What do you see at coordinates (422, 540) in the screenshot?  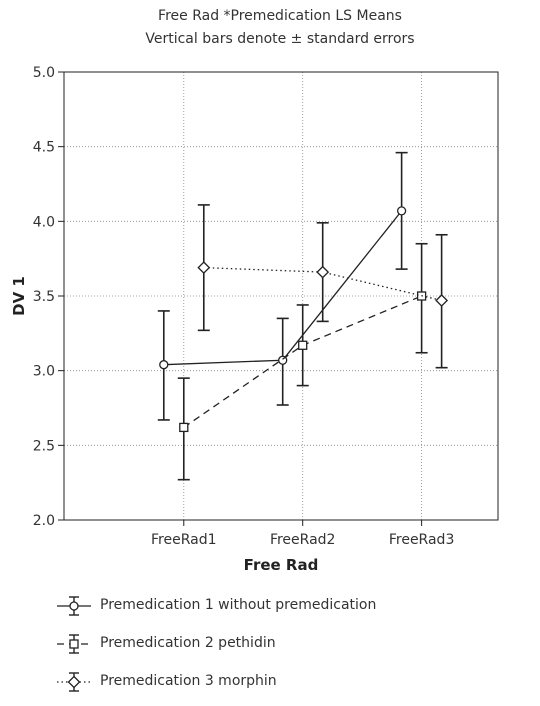 I see `x-tick-label: FreeRad3` at bounding box center [422, 540].